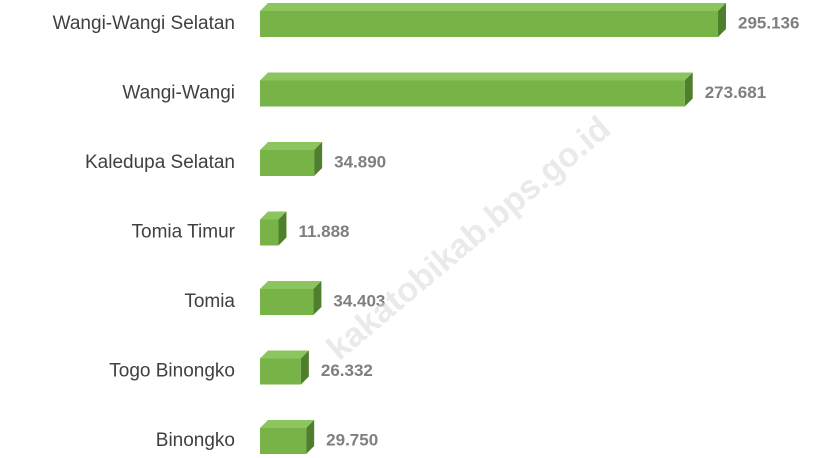 This screenshot has height=458, width=823. I want to click on value-label: 273.681, so click(735, 92).